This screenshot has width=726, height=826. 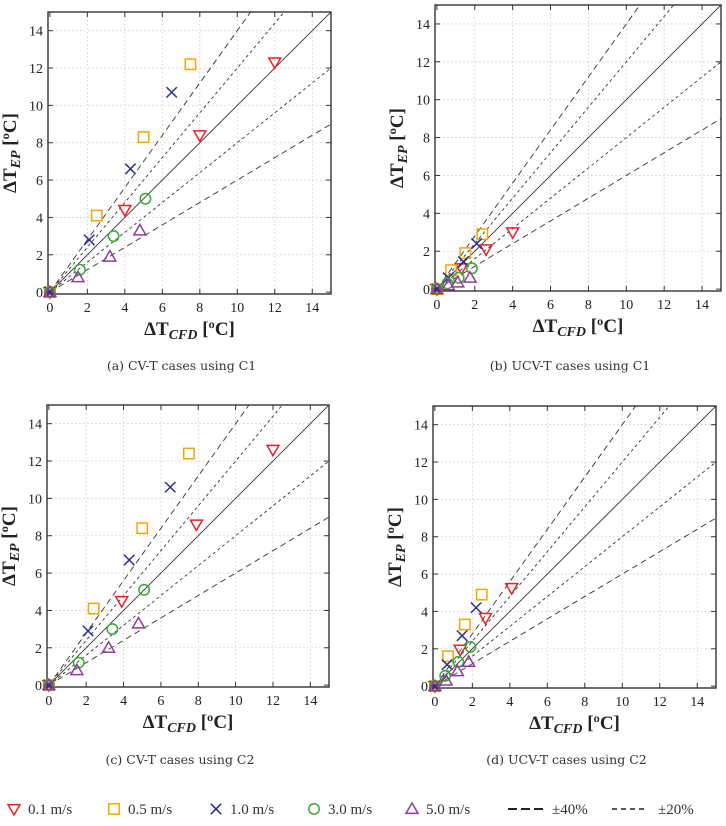 What do you see at coordinates (575, 602) in the screenshot?
I see `reference-line-minus40` at bounding box center [575, 602].